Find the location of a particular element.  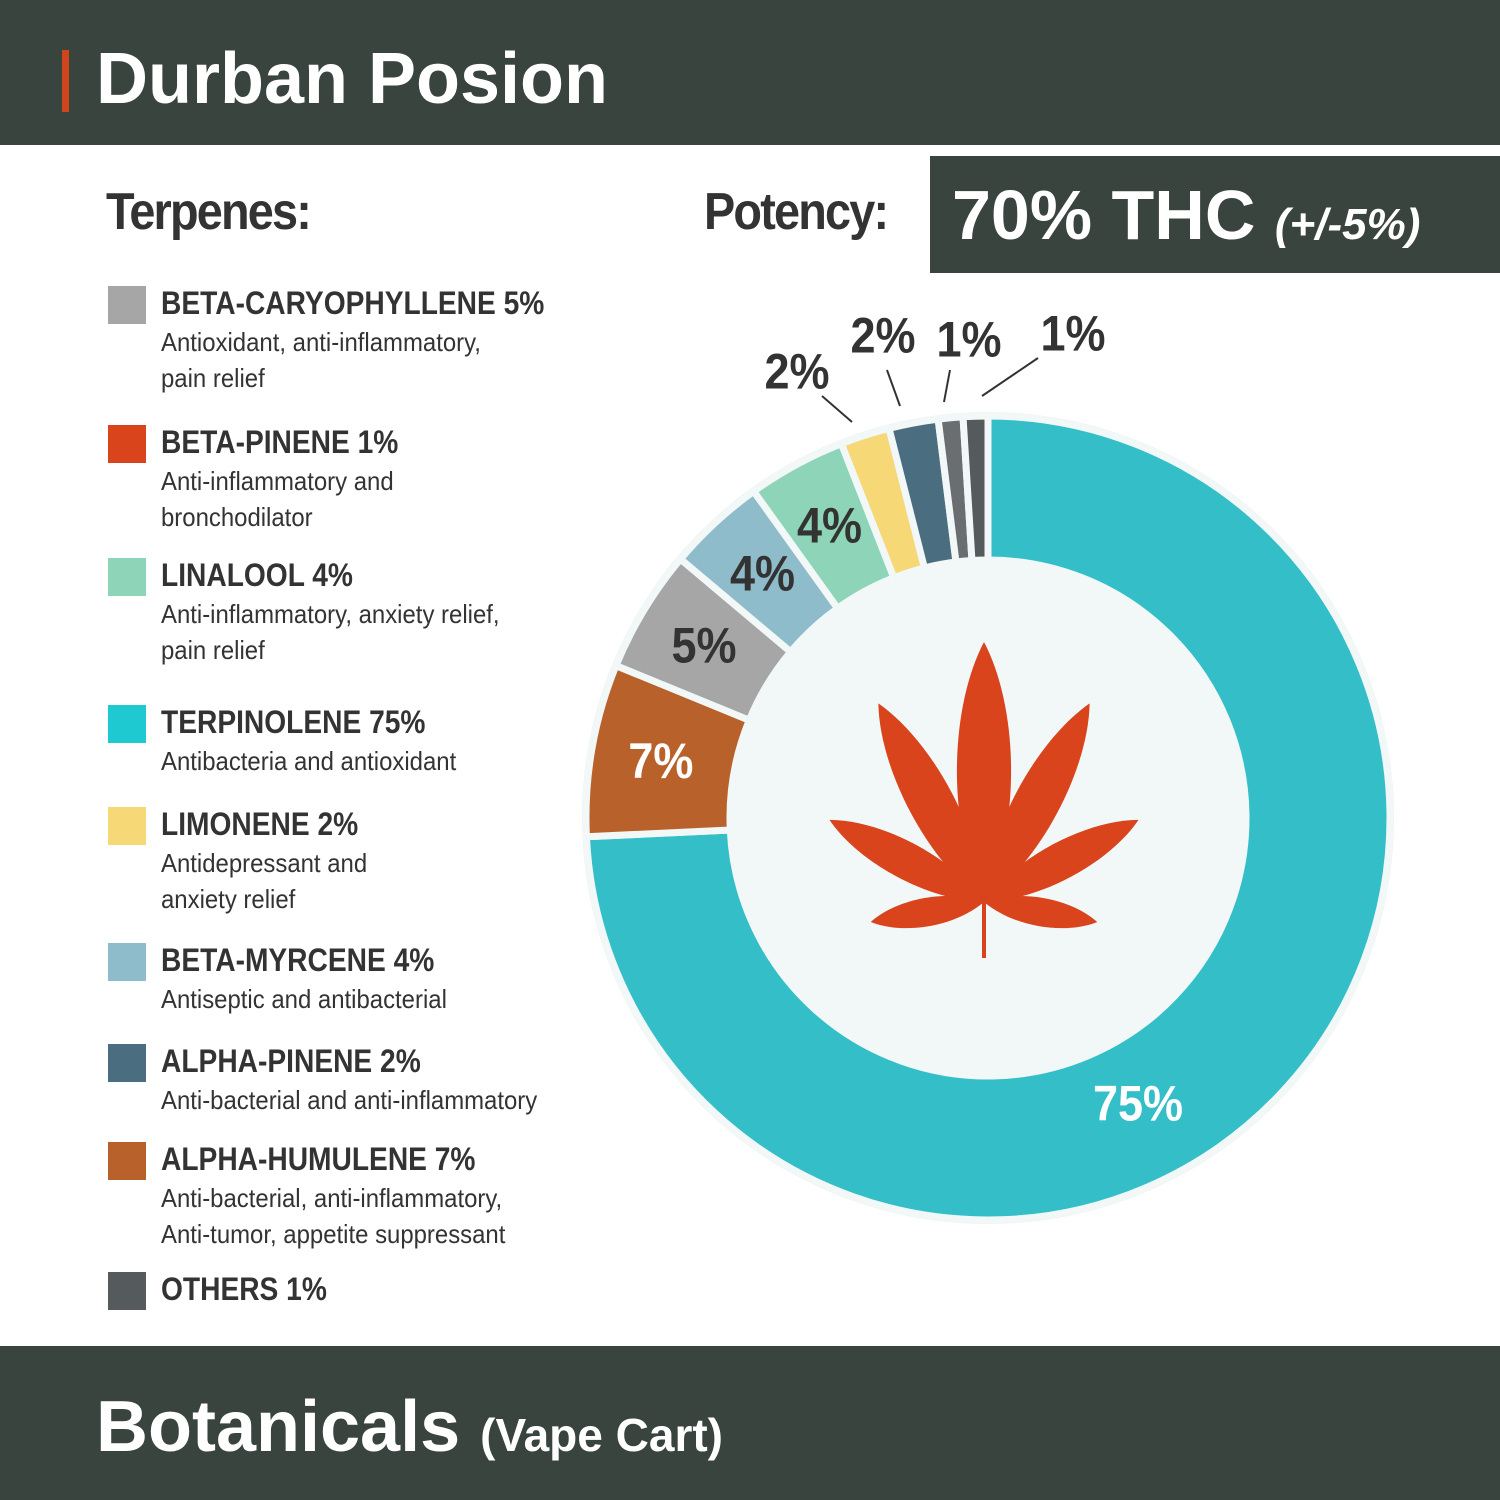

brand-name: Botanicals is located at coordinates (278, 1427).